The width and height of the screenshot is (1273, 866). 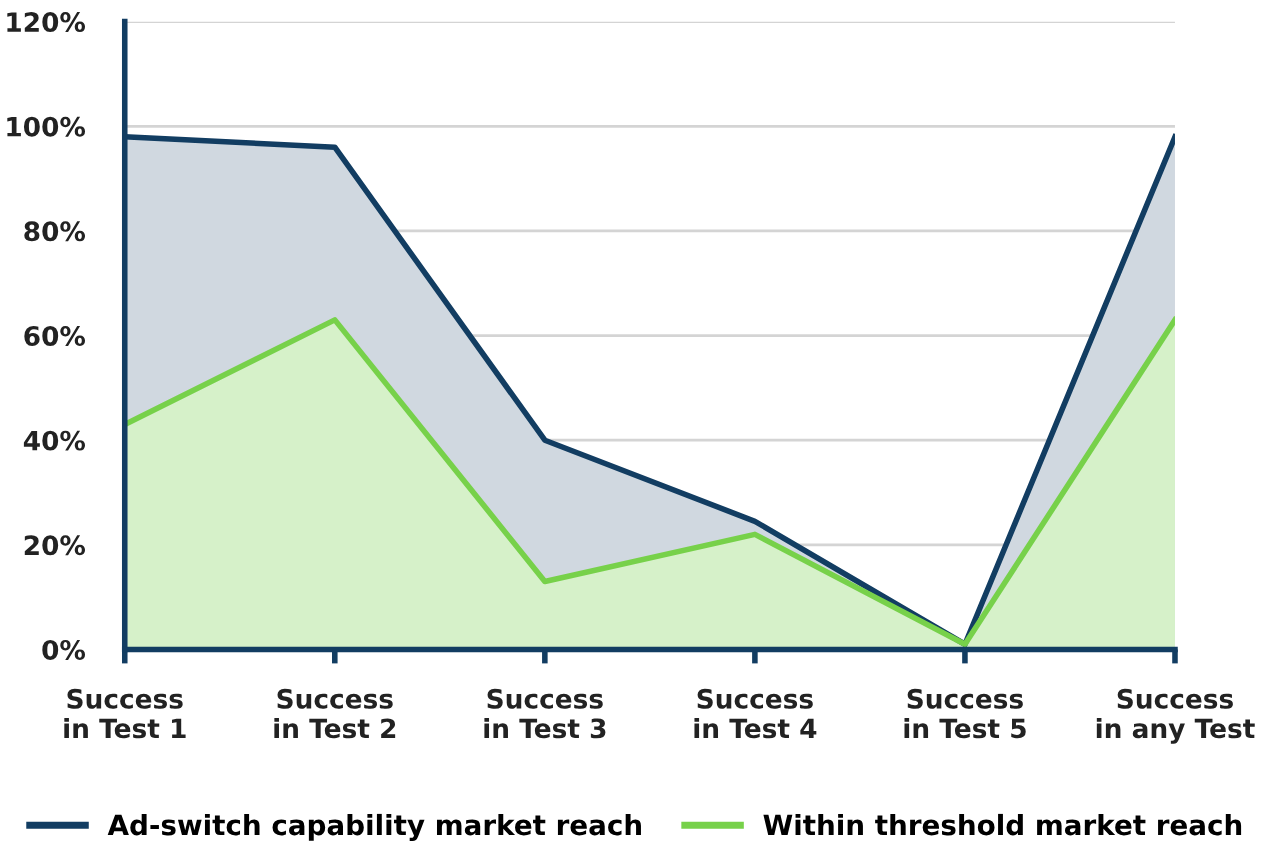 I want to click on x-tick-label: Success in Test 5, so click(x=965, y=713).